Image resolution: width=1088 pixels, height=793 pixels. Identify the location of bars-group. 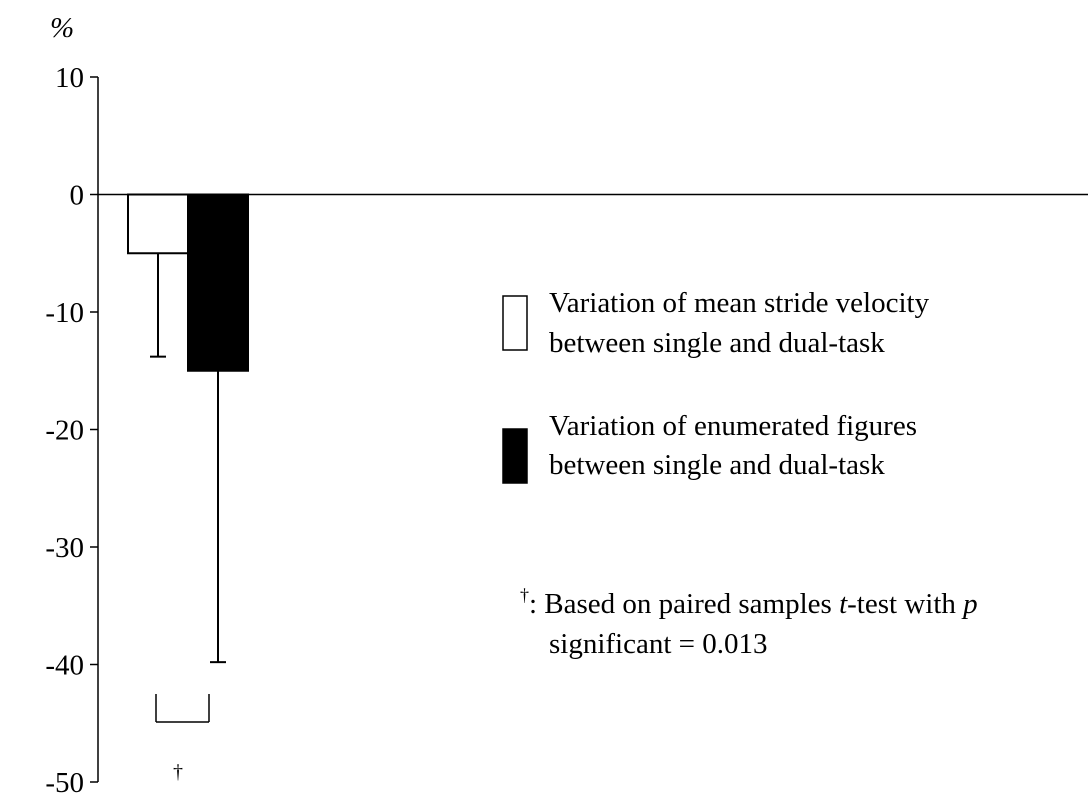
(188, 428).